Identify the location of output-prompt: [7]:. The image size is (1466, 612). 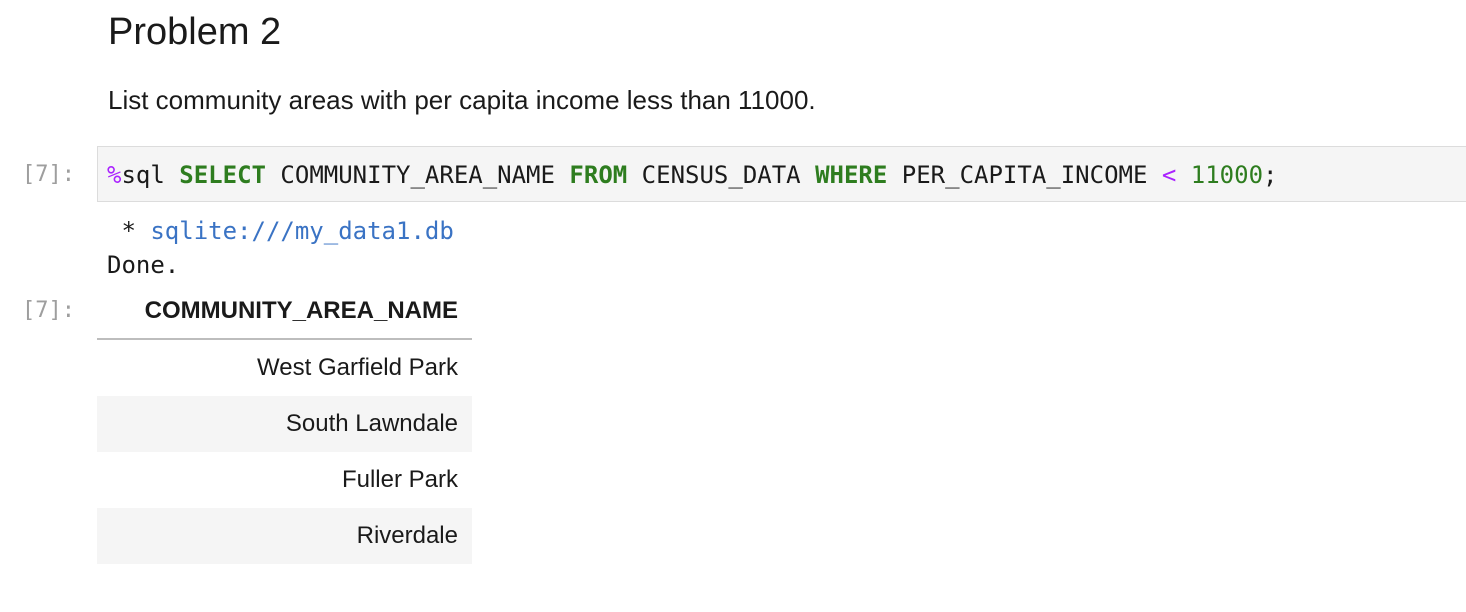
(48, 310).